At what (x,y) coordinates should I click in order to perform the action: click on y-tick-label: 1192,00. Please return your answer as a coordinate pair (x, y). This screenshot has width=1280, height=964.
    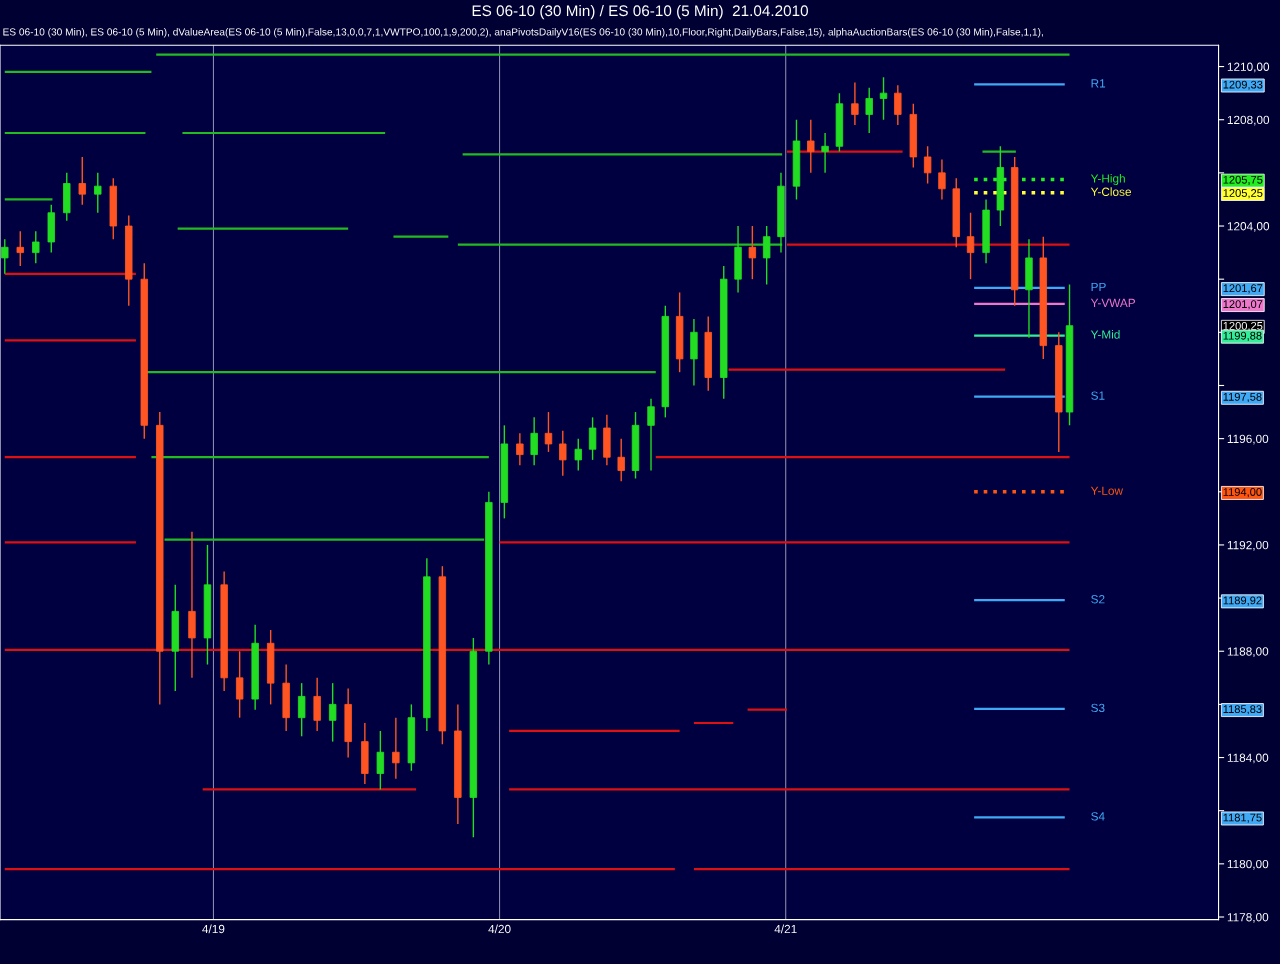
    Looking at the image, I should click on (1248, 545).